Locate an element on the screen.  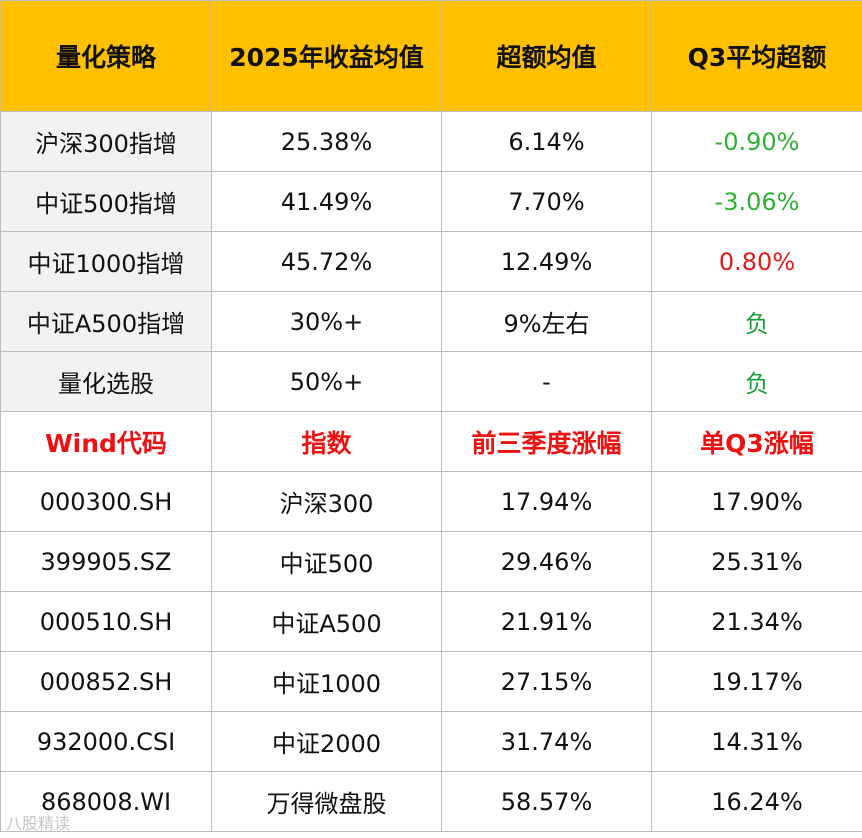
ytd-q3-value: 17.94% is located at coordinates (546, 501).